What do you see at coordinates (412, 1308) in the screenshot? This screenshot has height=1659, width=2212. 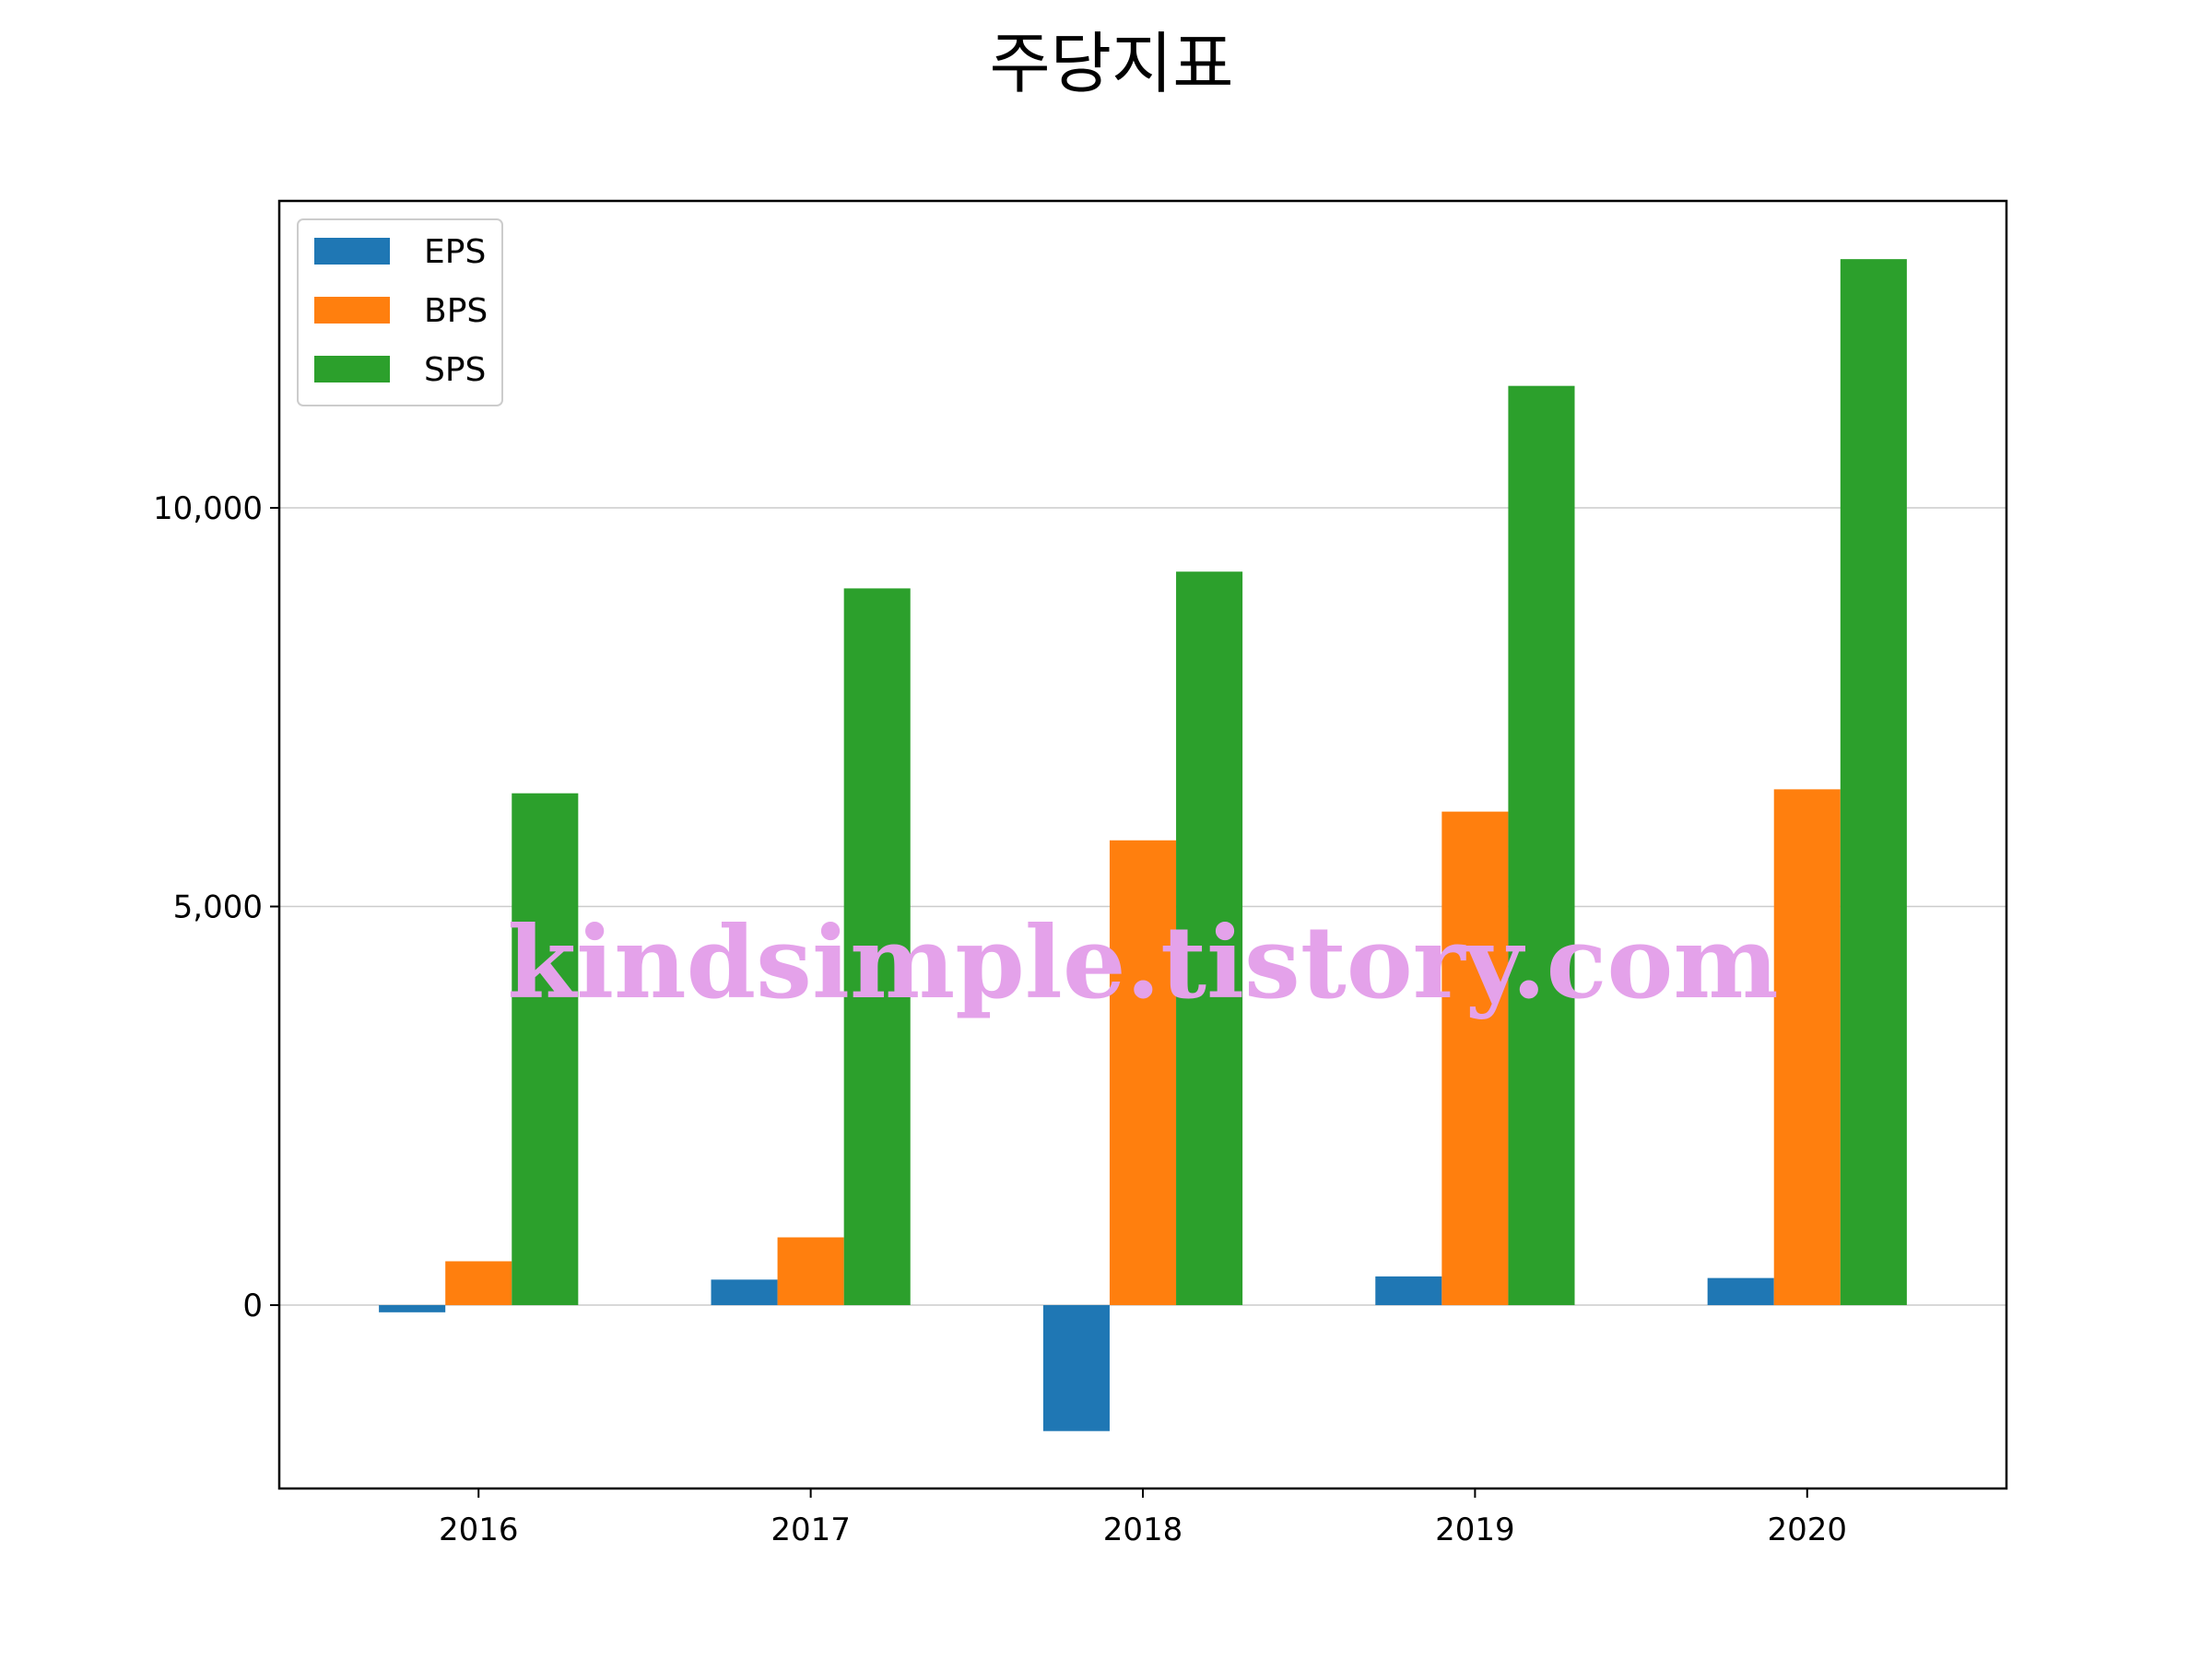 I see `bar-eps-2016` at bounding box center [412, 1308].